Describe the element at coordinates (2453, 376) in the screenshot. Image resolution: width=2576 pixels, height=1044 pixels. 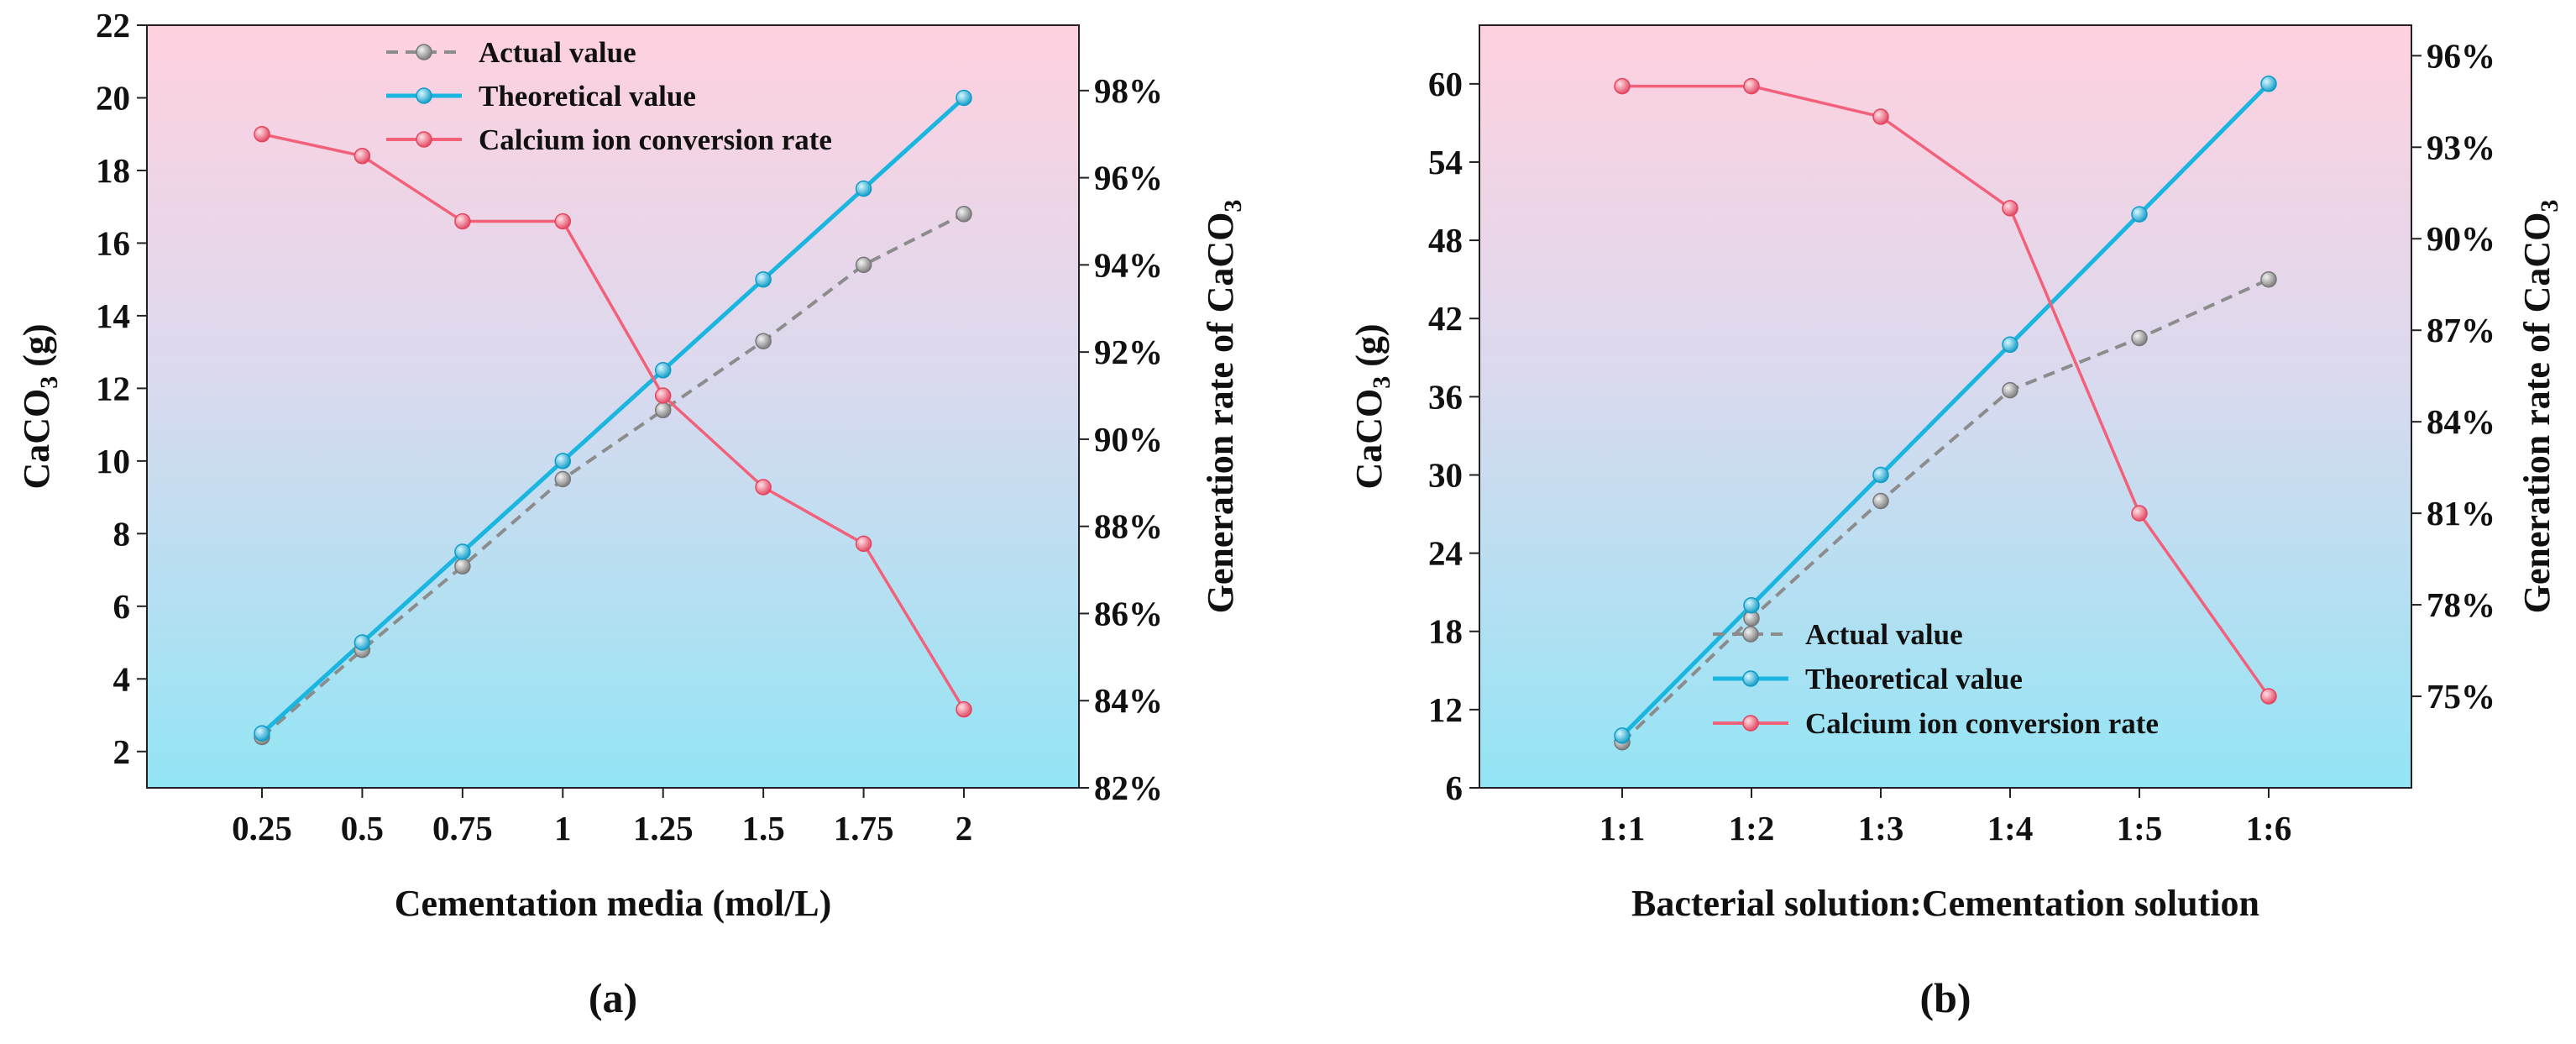
I see `right-y-axis-ticks: 75% 78% 81% 84% 87% 90% 93% 96%` at that location.